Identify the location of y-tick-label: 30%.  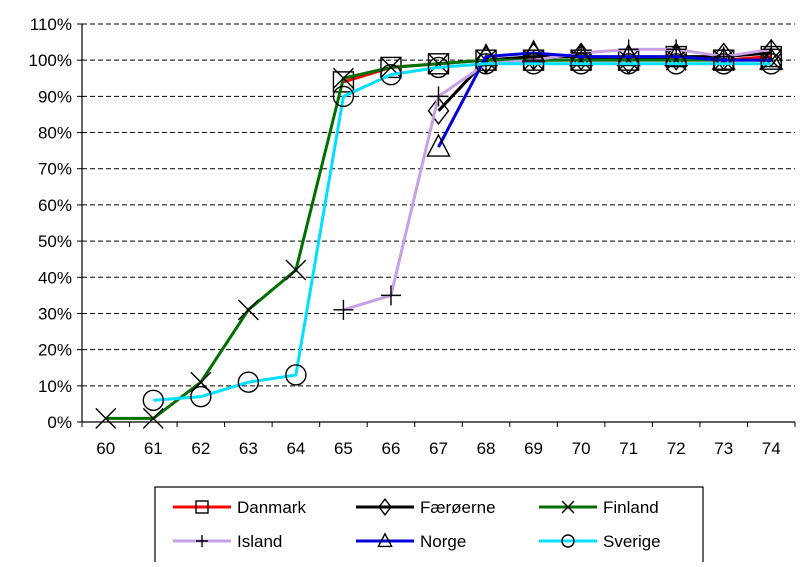
(55, 313).